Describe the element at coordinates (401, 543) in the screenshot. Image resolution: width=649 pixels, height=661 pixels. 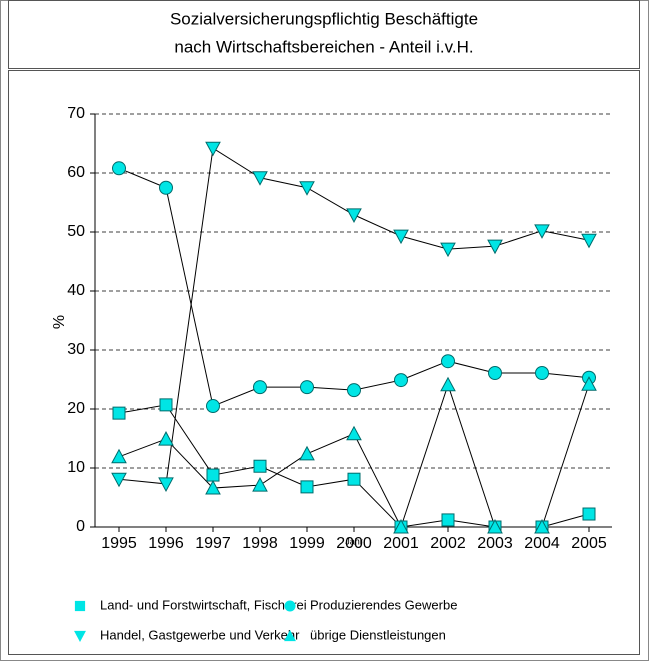
I see `x-tick-label: 2001` at that location.